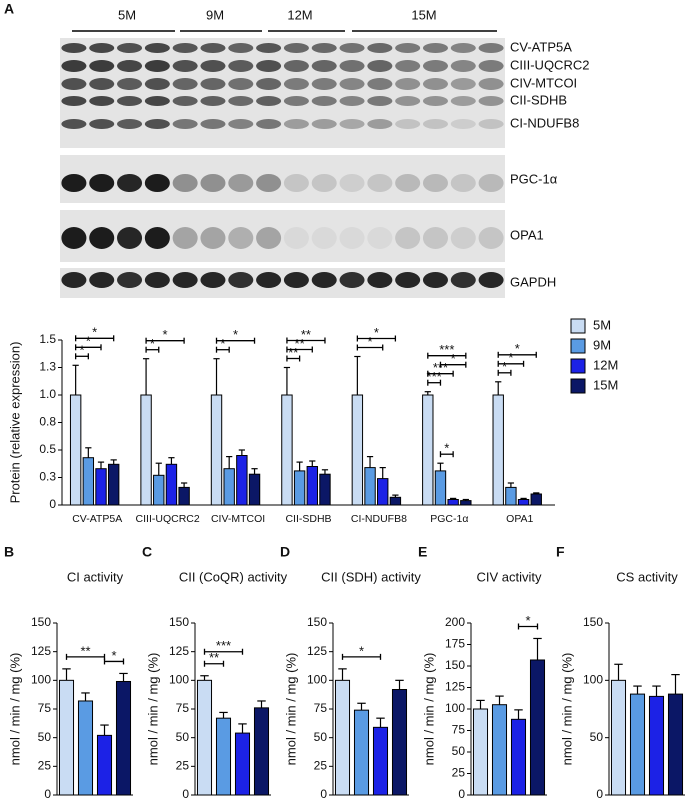 The image size is (691, 800). What do you see at coordinates (238, 519) in the screenshot?
I see `x-tick-label: CIV-MTCOI` at bounding box center [238, 519].